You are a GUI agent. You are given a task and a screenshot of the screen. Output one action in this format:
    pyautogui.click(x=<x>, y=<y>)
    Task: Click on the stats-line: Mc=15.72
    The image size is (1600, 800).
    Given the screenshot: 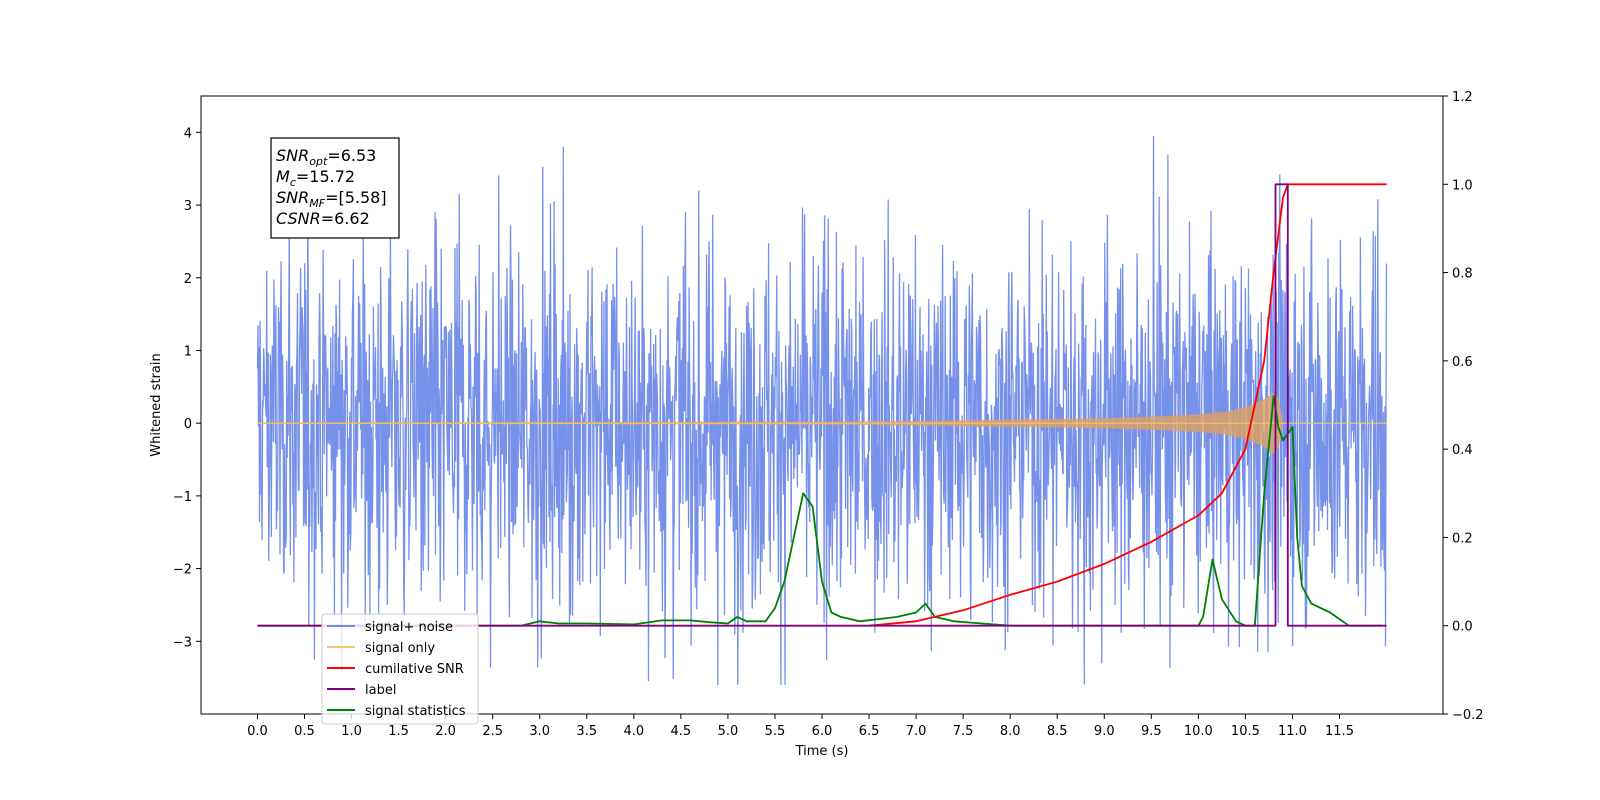 What is the action you would take?
    pyautogui.click(x=315, y=178)
    